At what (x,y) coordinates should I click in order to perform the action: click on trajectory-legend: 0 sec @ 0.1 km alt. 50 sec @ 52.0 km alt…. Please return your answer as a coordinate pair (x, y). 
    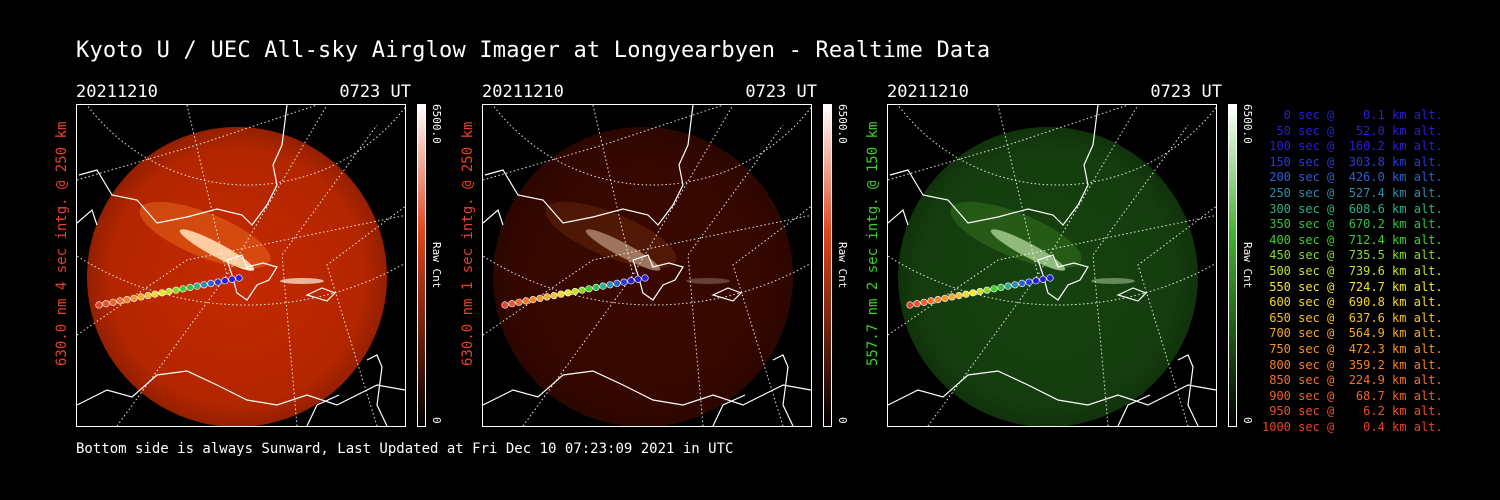
    Looking at the image, I should click on (1352, 271).